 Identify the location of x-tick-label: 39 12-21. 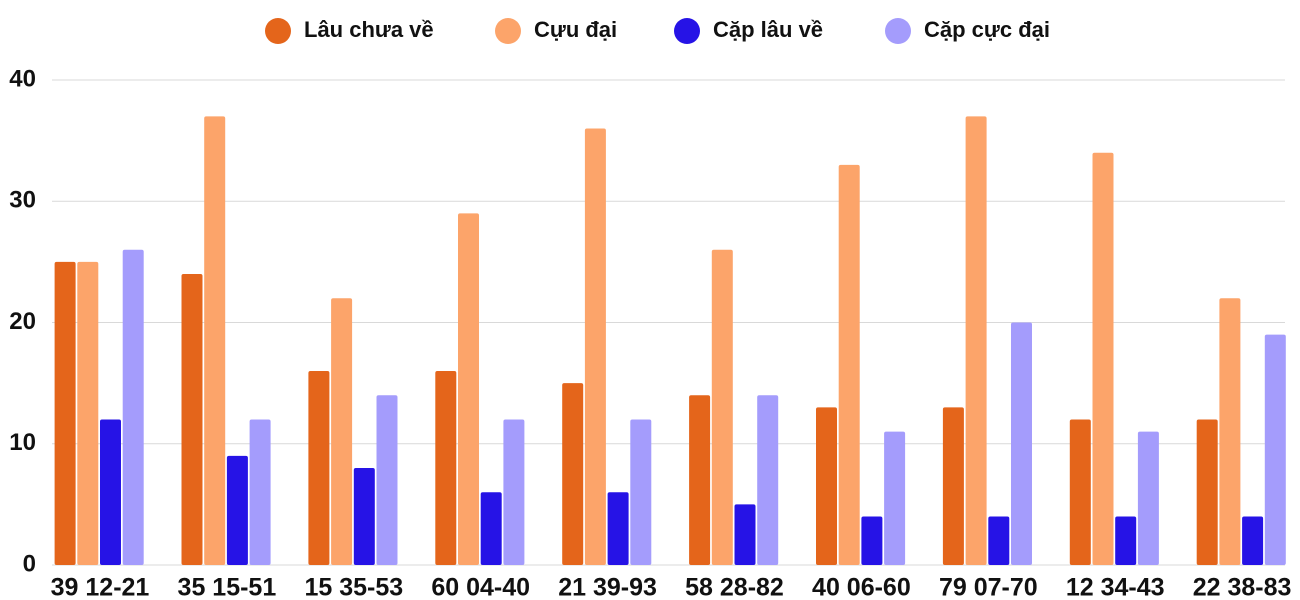
(100, 587).